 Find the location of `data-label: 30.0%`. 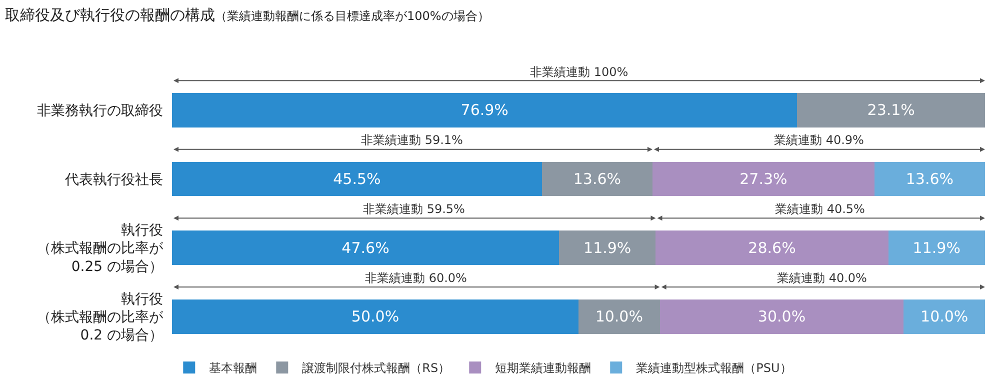

data-label: 30.0% is located at coordinates (782, 317).